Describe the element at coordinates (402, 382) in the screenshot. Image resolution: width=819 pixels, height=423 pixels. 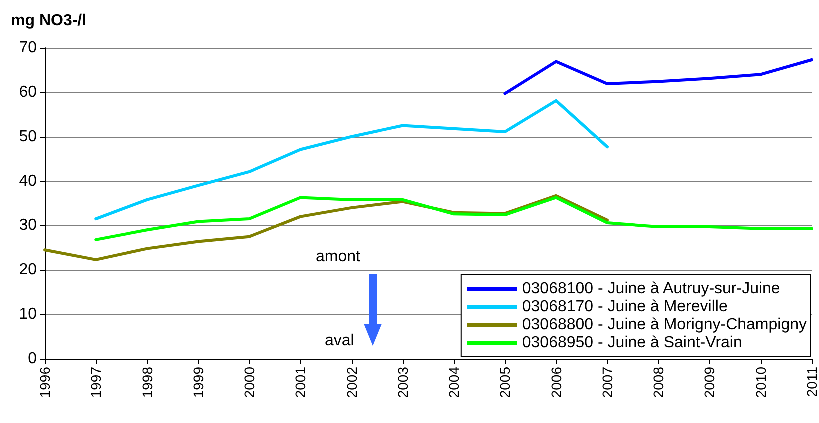
I see `x-tick-label: 2003` at that location.